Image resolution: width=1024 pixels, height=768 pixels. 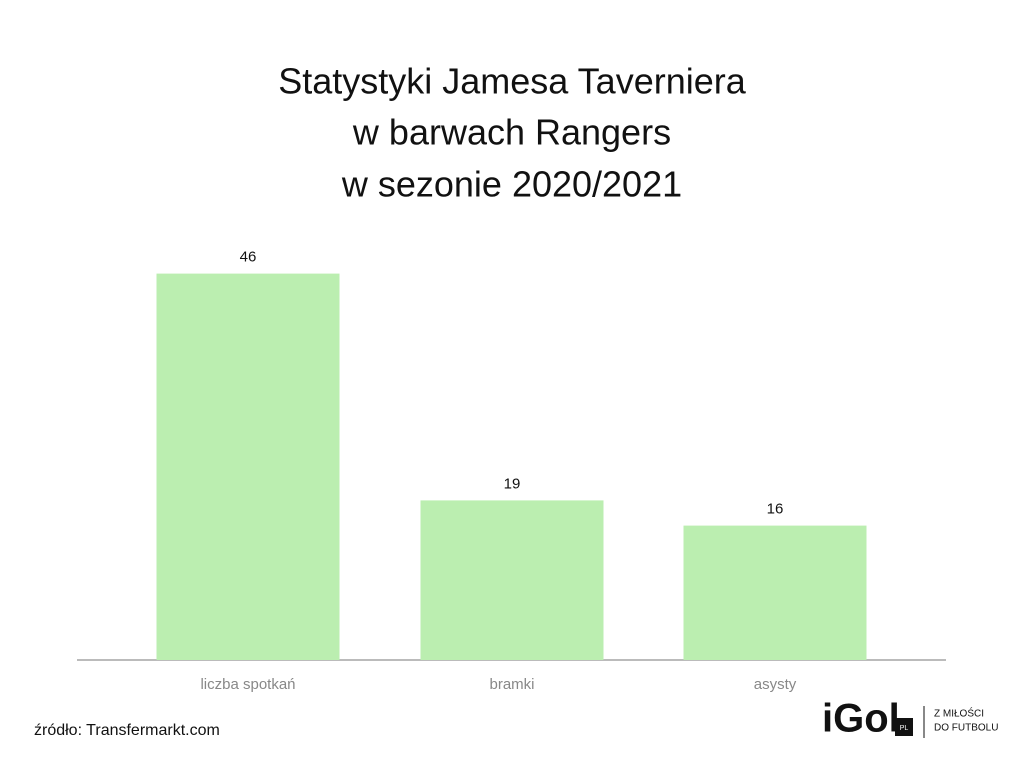 I want to click on logo-tagline: DO FUTBOLU, so click(x=966, y=728).